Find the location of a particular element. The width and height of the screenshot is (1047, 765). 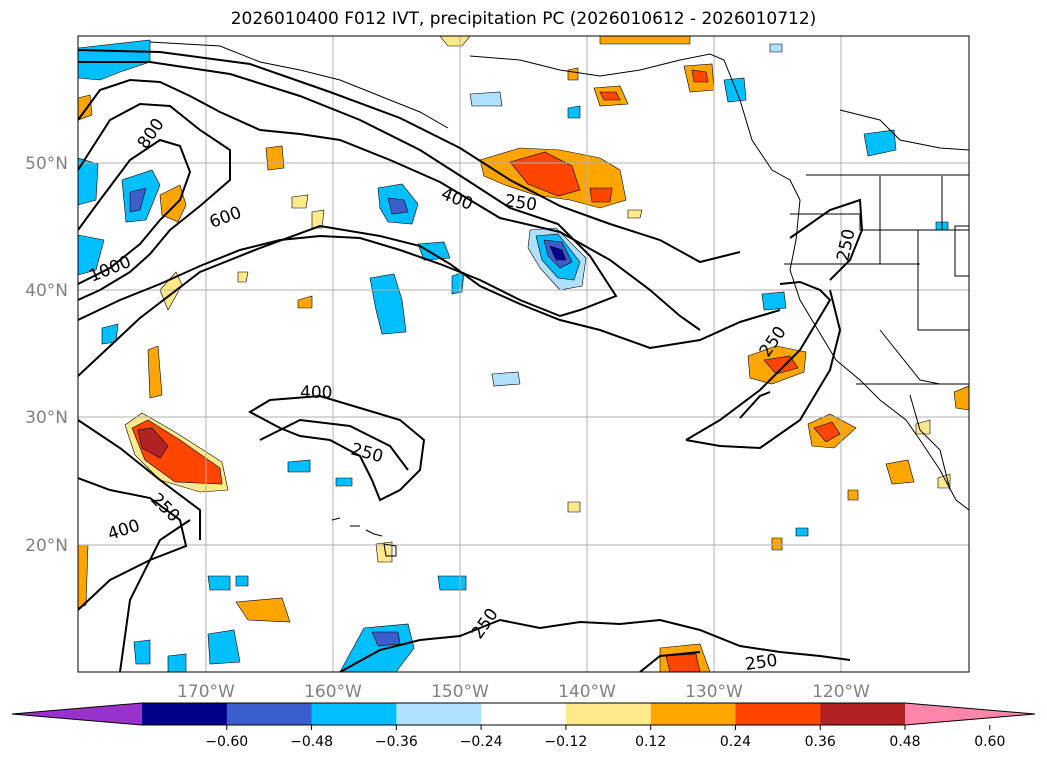

lon-label: 130°W is located at coordinates (714, 692).